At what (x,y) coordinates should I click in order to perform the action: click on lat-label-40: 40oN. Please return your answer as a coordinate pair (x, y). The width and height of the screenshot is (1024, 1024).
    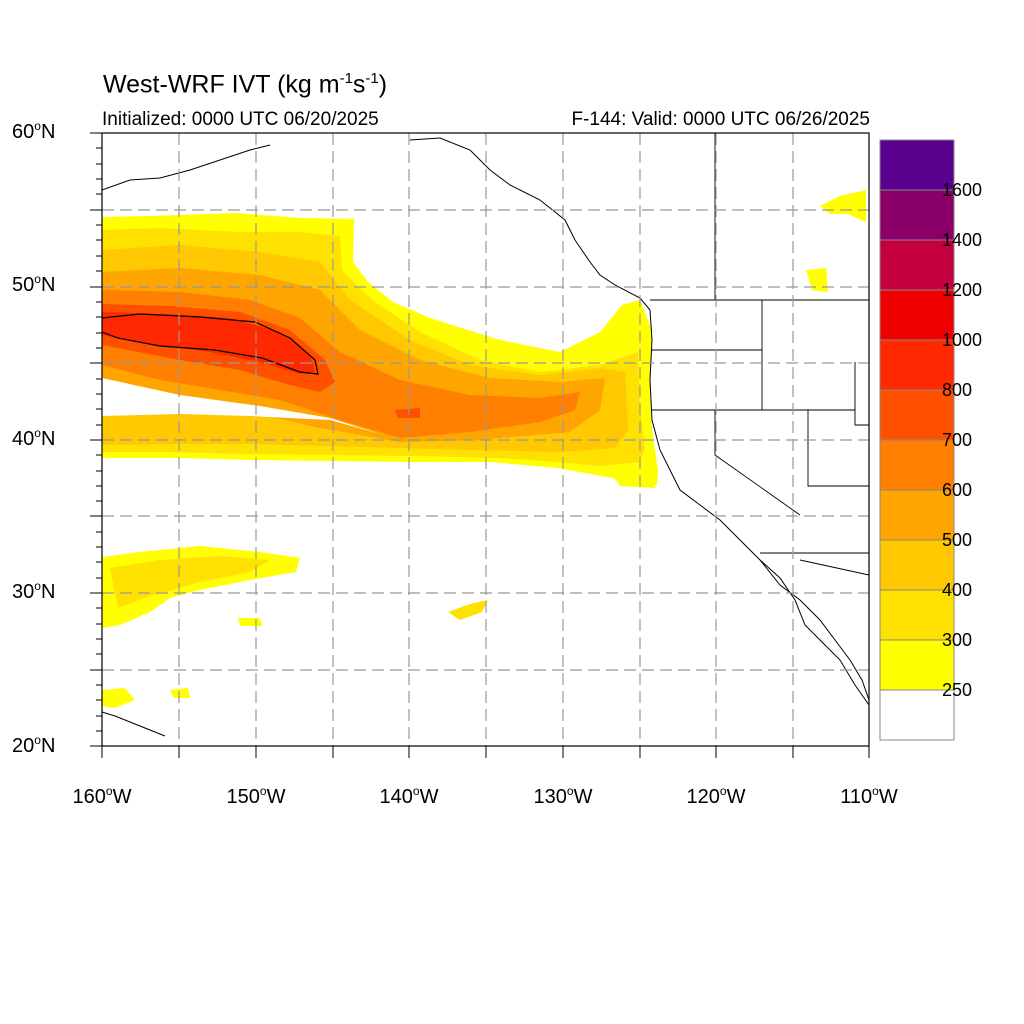
    Looking at the image, I should click on (34, 438).